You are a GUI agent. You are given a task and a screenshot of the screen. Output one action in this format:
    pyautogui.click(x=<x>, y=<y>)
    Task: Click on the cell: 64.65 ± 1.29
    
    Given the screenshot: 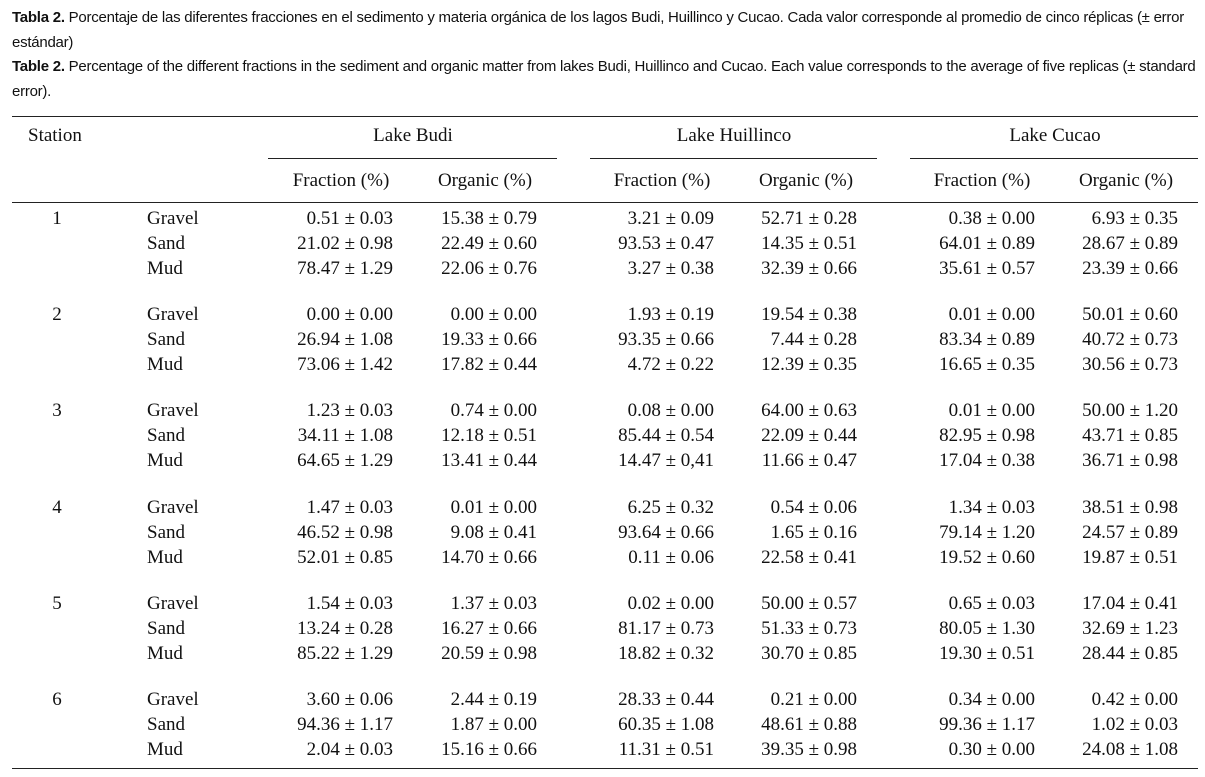 What is the action you would take?
    pyautogui.click(x=345, y=461)
    